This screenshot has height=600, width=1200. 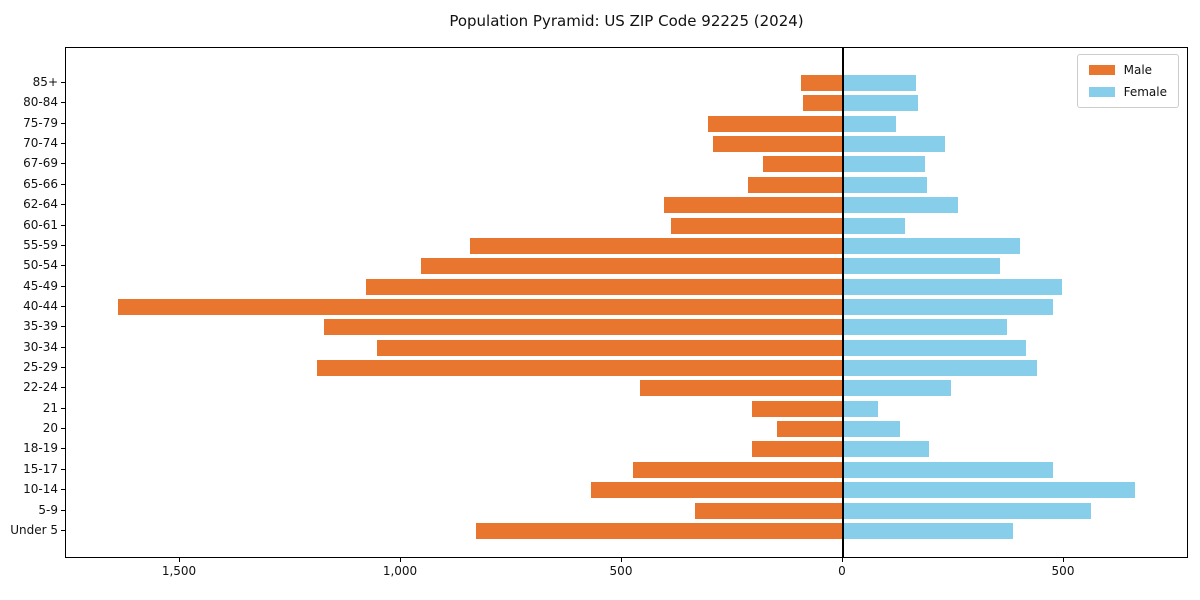 I want to click on y-tick-label-55-59: 55-59, so click(x=40, y=244).